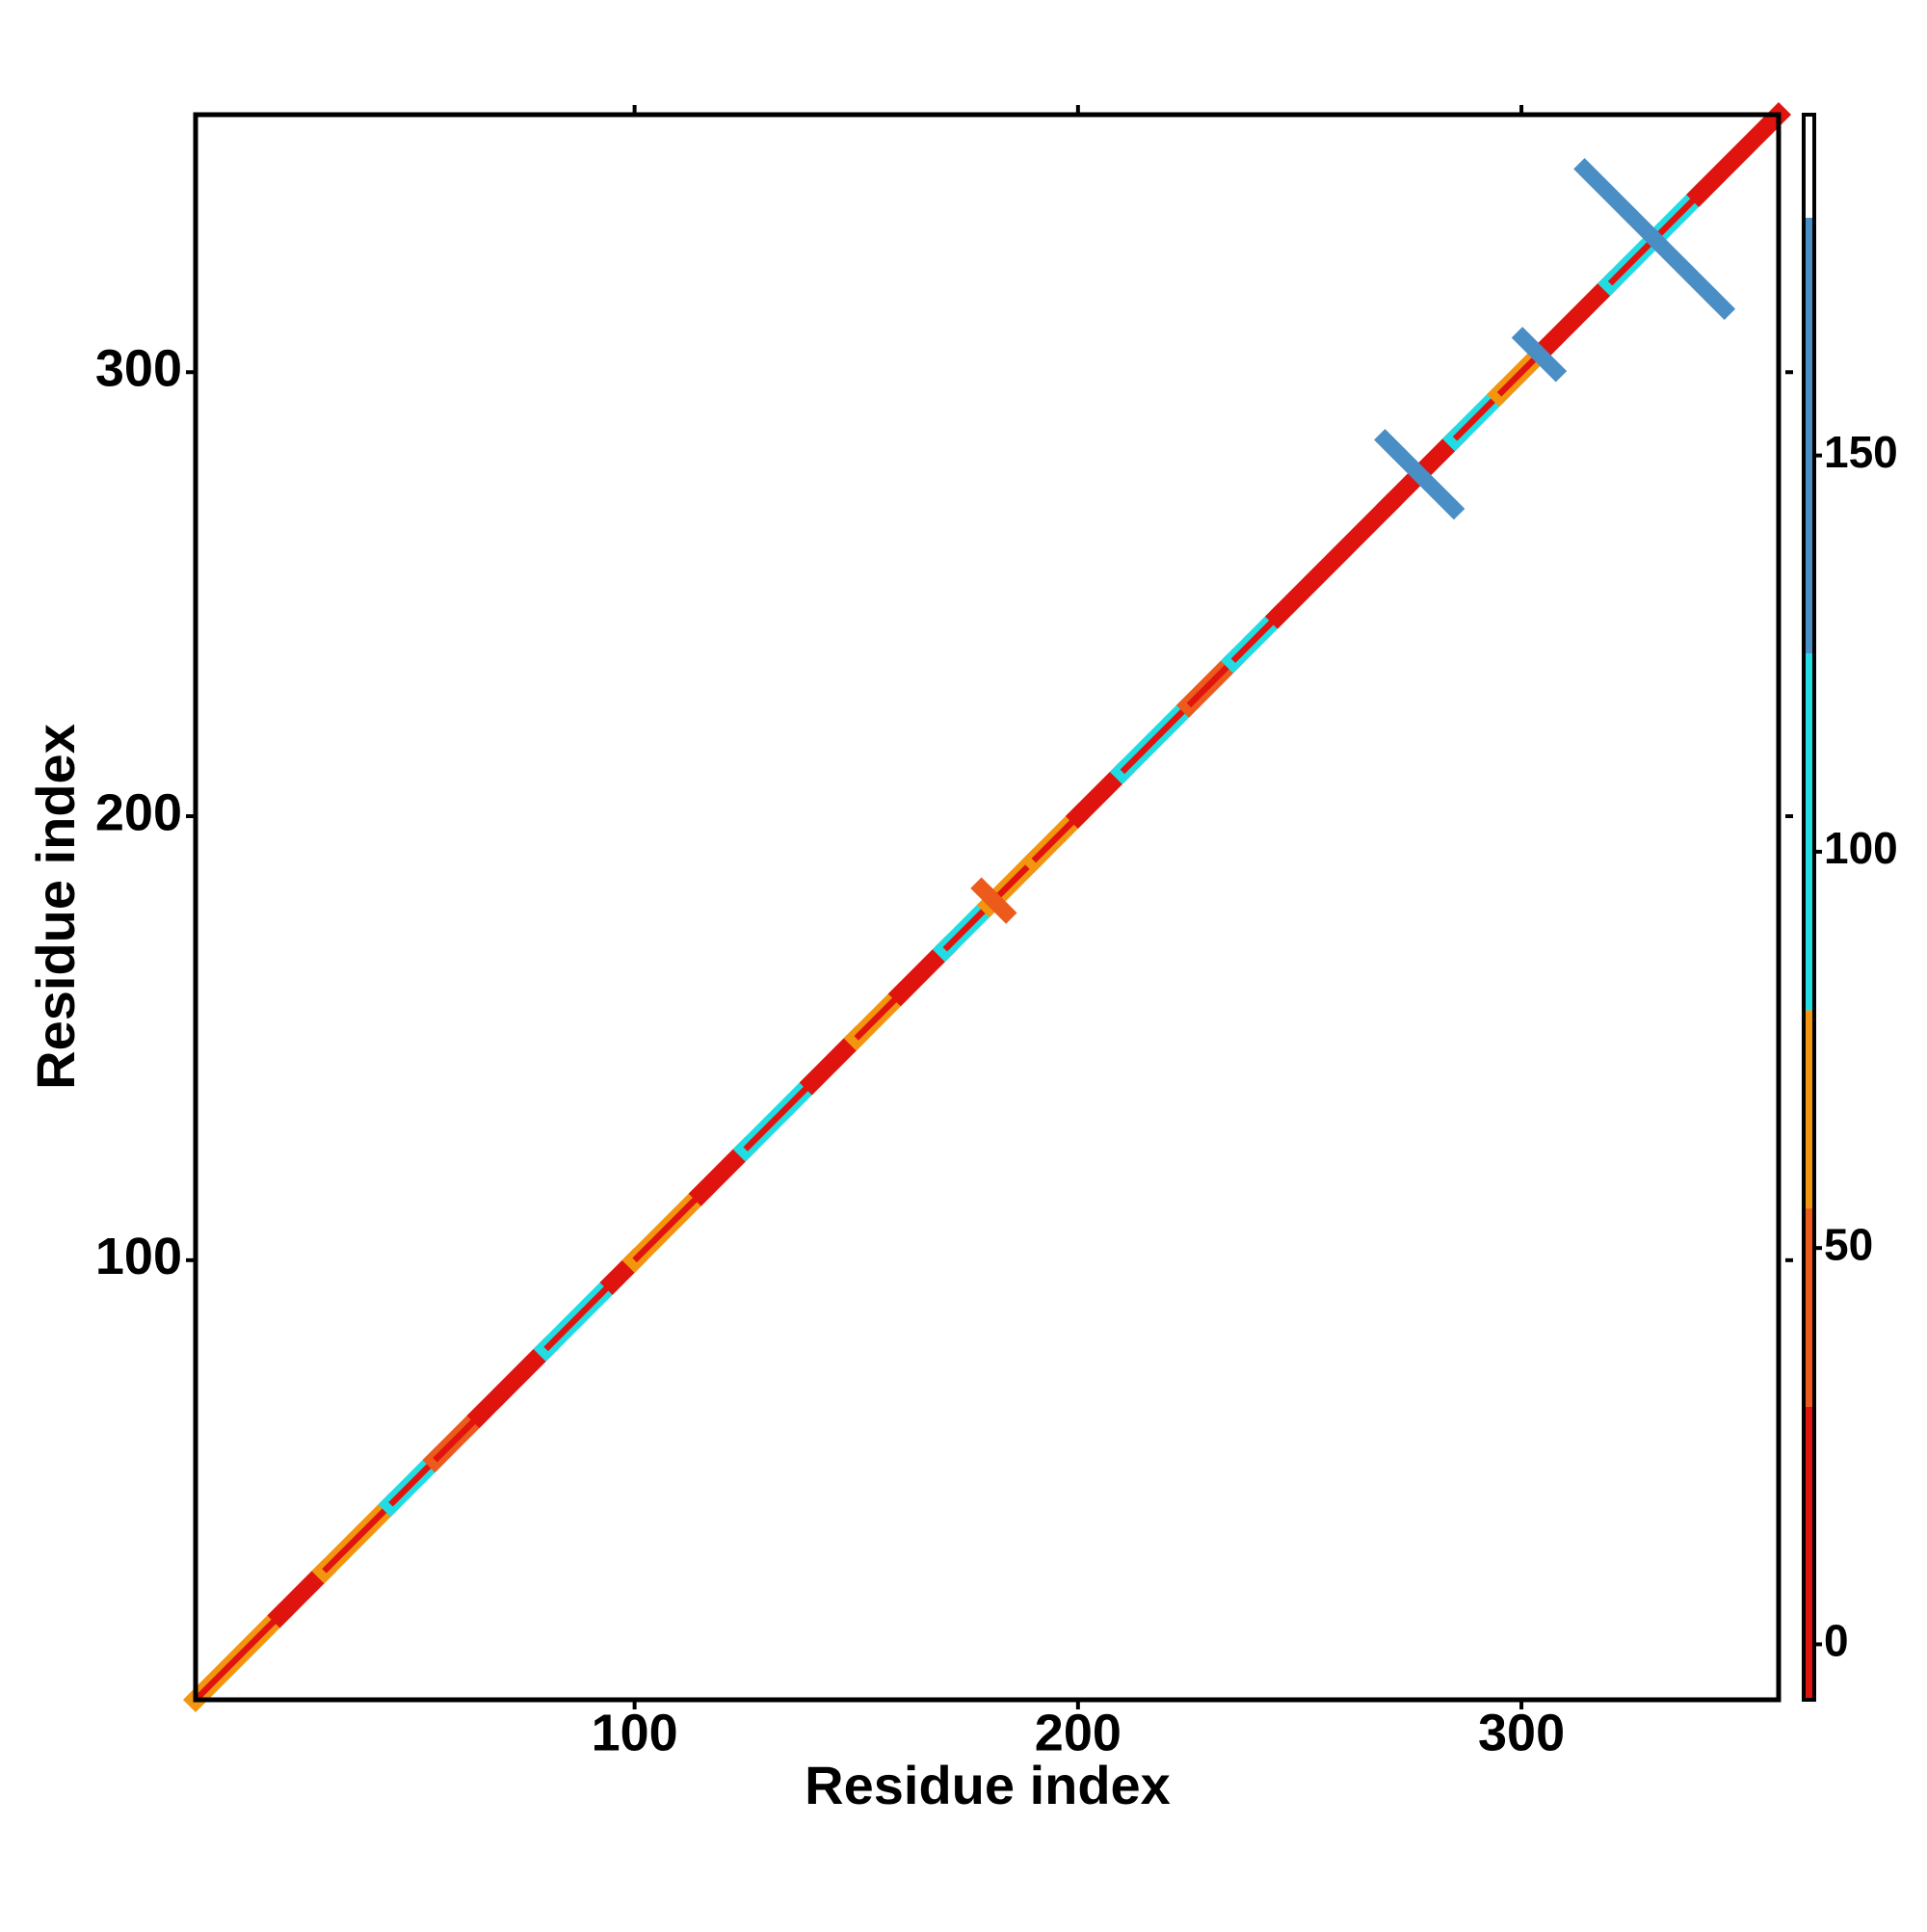 The width and height of the screenshot is (1927, 1932). Describe the element at coordinates (1836, 1641) in the screenshot. I see `colorbar-tick-label: 0` at that location.